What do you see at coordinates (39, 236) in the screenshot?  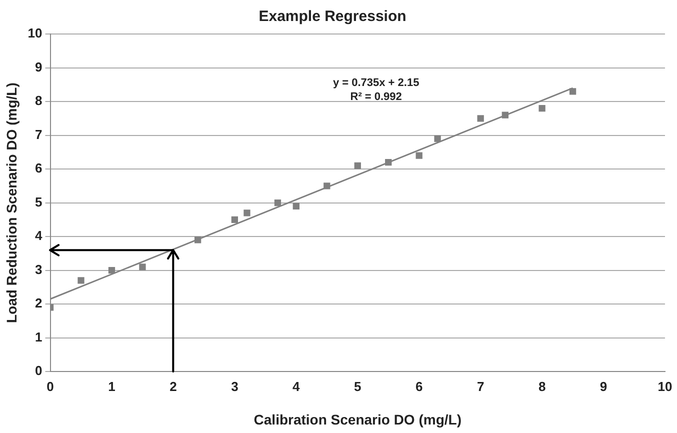 I see `y-tick-label: 4` at bounding box center [39, 236].